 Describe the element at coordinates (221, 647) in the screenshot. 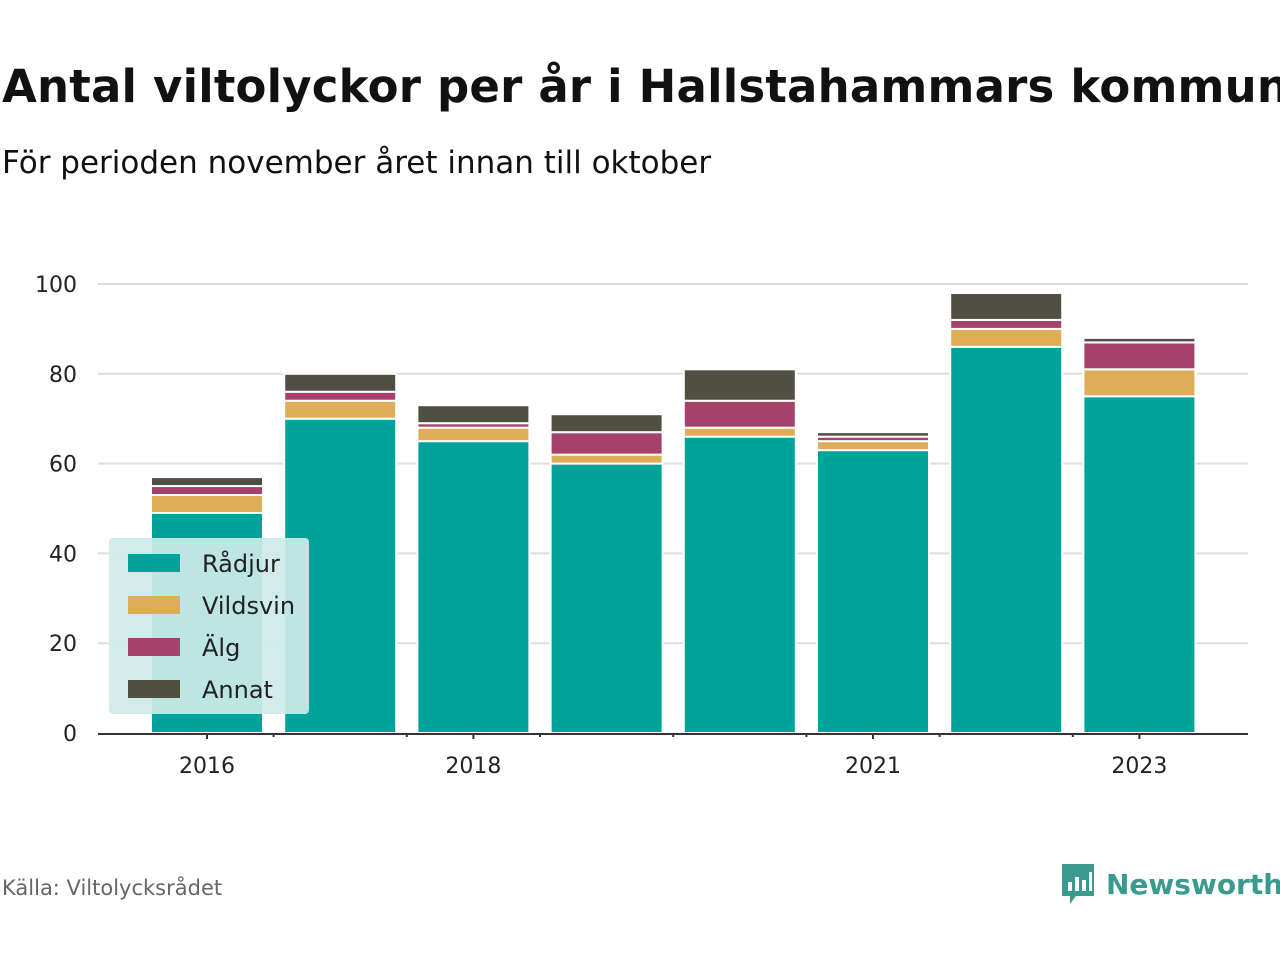

I see `legend-label: Älg` at that location.